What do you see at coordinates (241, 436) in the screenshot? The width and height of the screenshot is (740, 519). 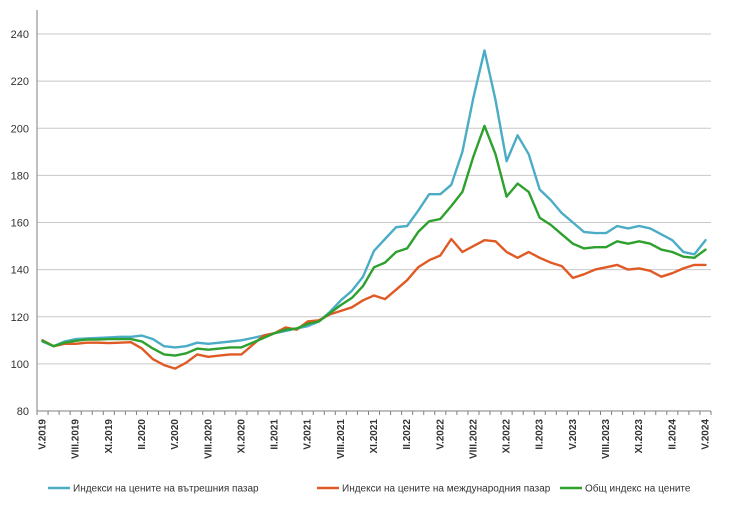 I see `x-tick-label: XI.2020` at bounding box center [241, 436].